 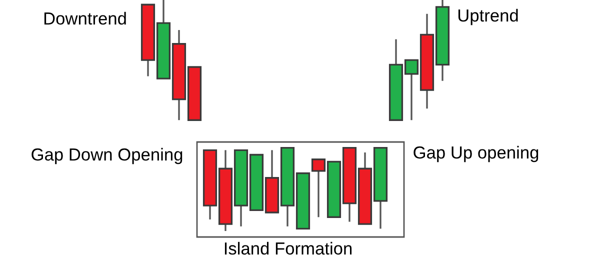 I want to click on text: Island Formation, so click(x=288, y=248).